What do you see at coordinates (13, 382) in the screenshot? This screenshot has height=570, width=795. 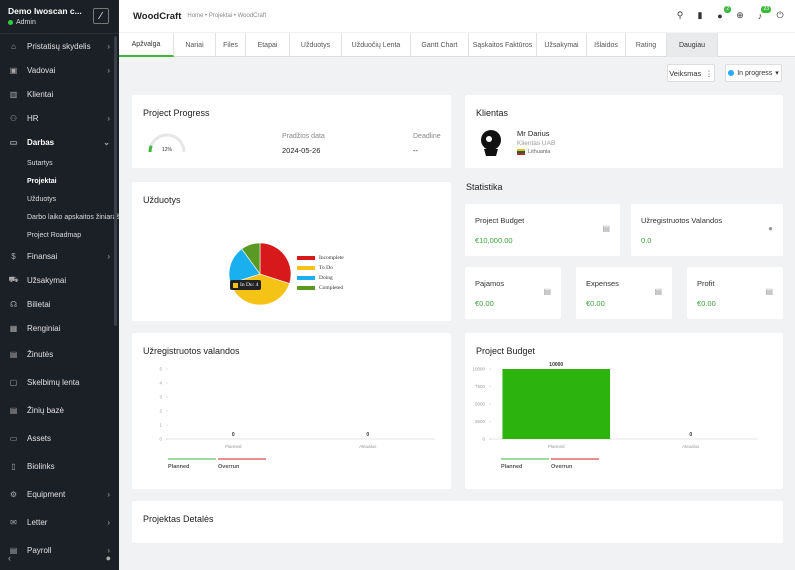 I see `clipboard-icon: ▢` at bounding box center [13, 382].